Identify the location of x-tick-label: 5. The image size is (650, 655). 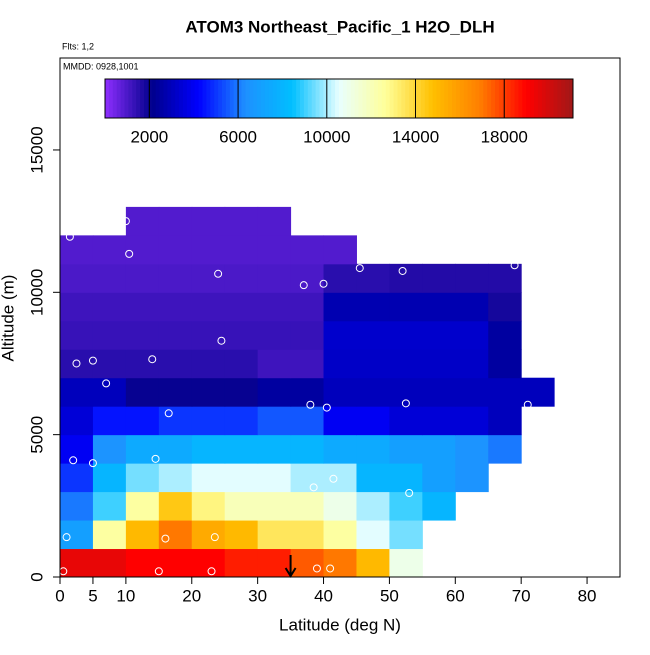
(92, 595).